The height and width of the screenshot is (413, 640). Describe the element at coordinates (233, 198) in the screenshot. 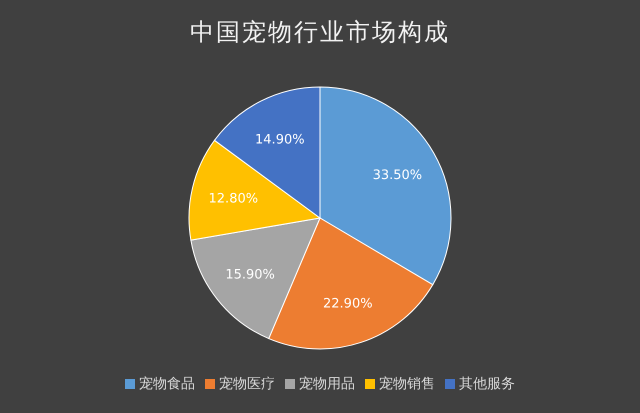

I see `data-label: 12.80%` at that location.